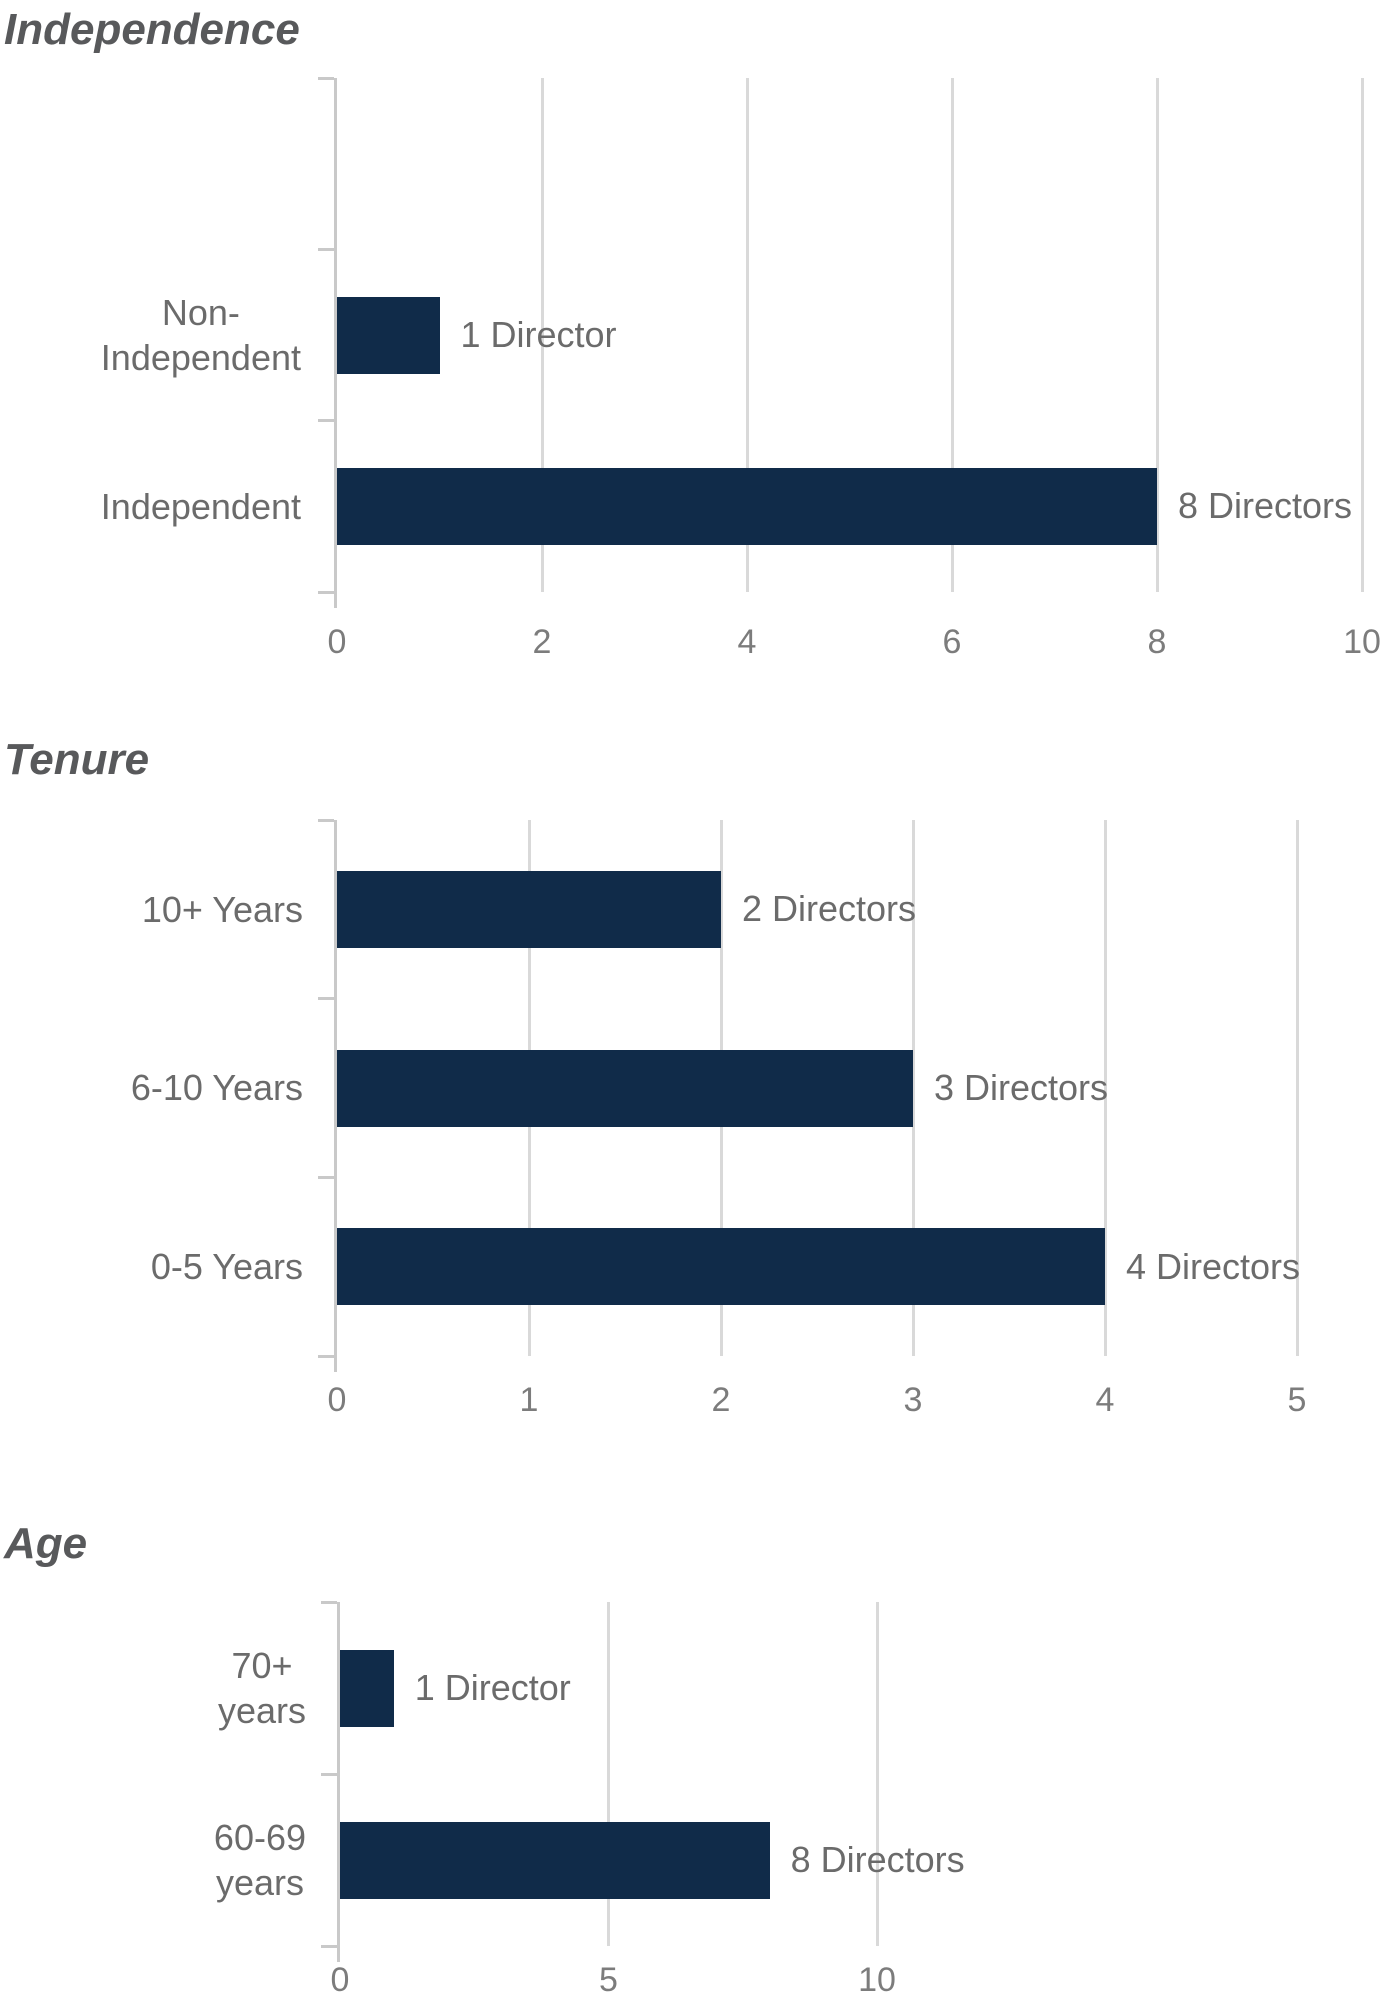  I want to click on bar-value-label: 4 Directors, so click(1213, 1266).